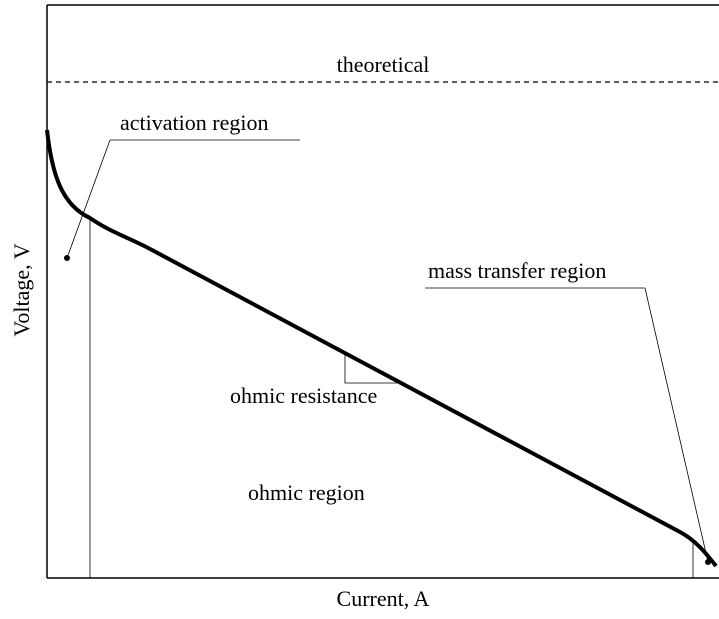 The height and width of the screenshot is (619, 719). I want to click on activation-leader, so click(88, 199).